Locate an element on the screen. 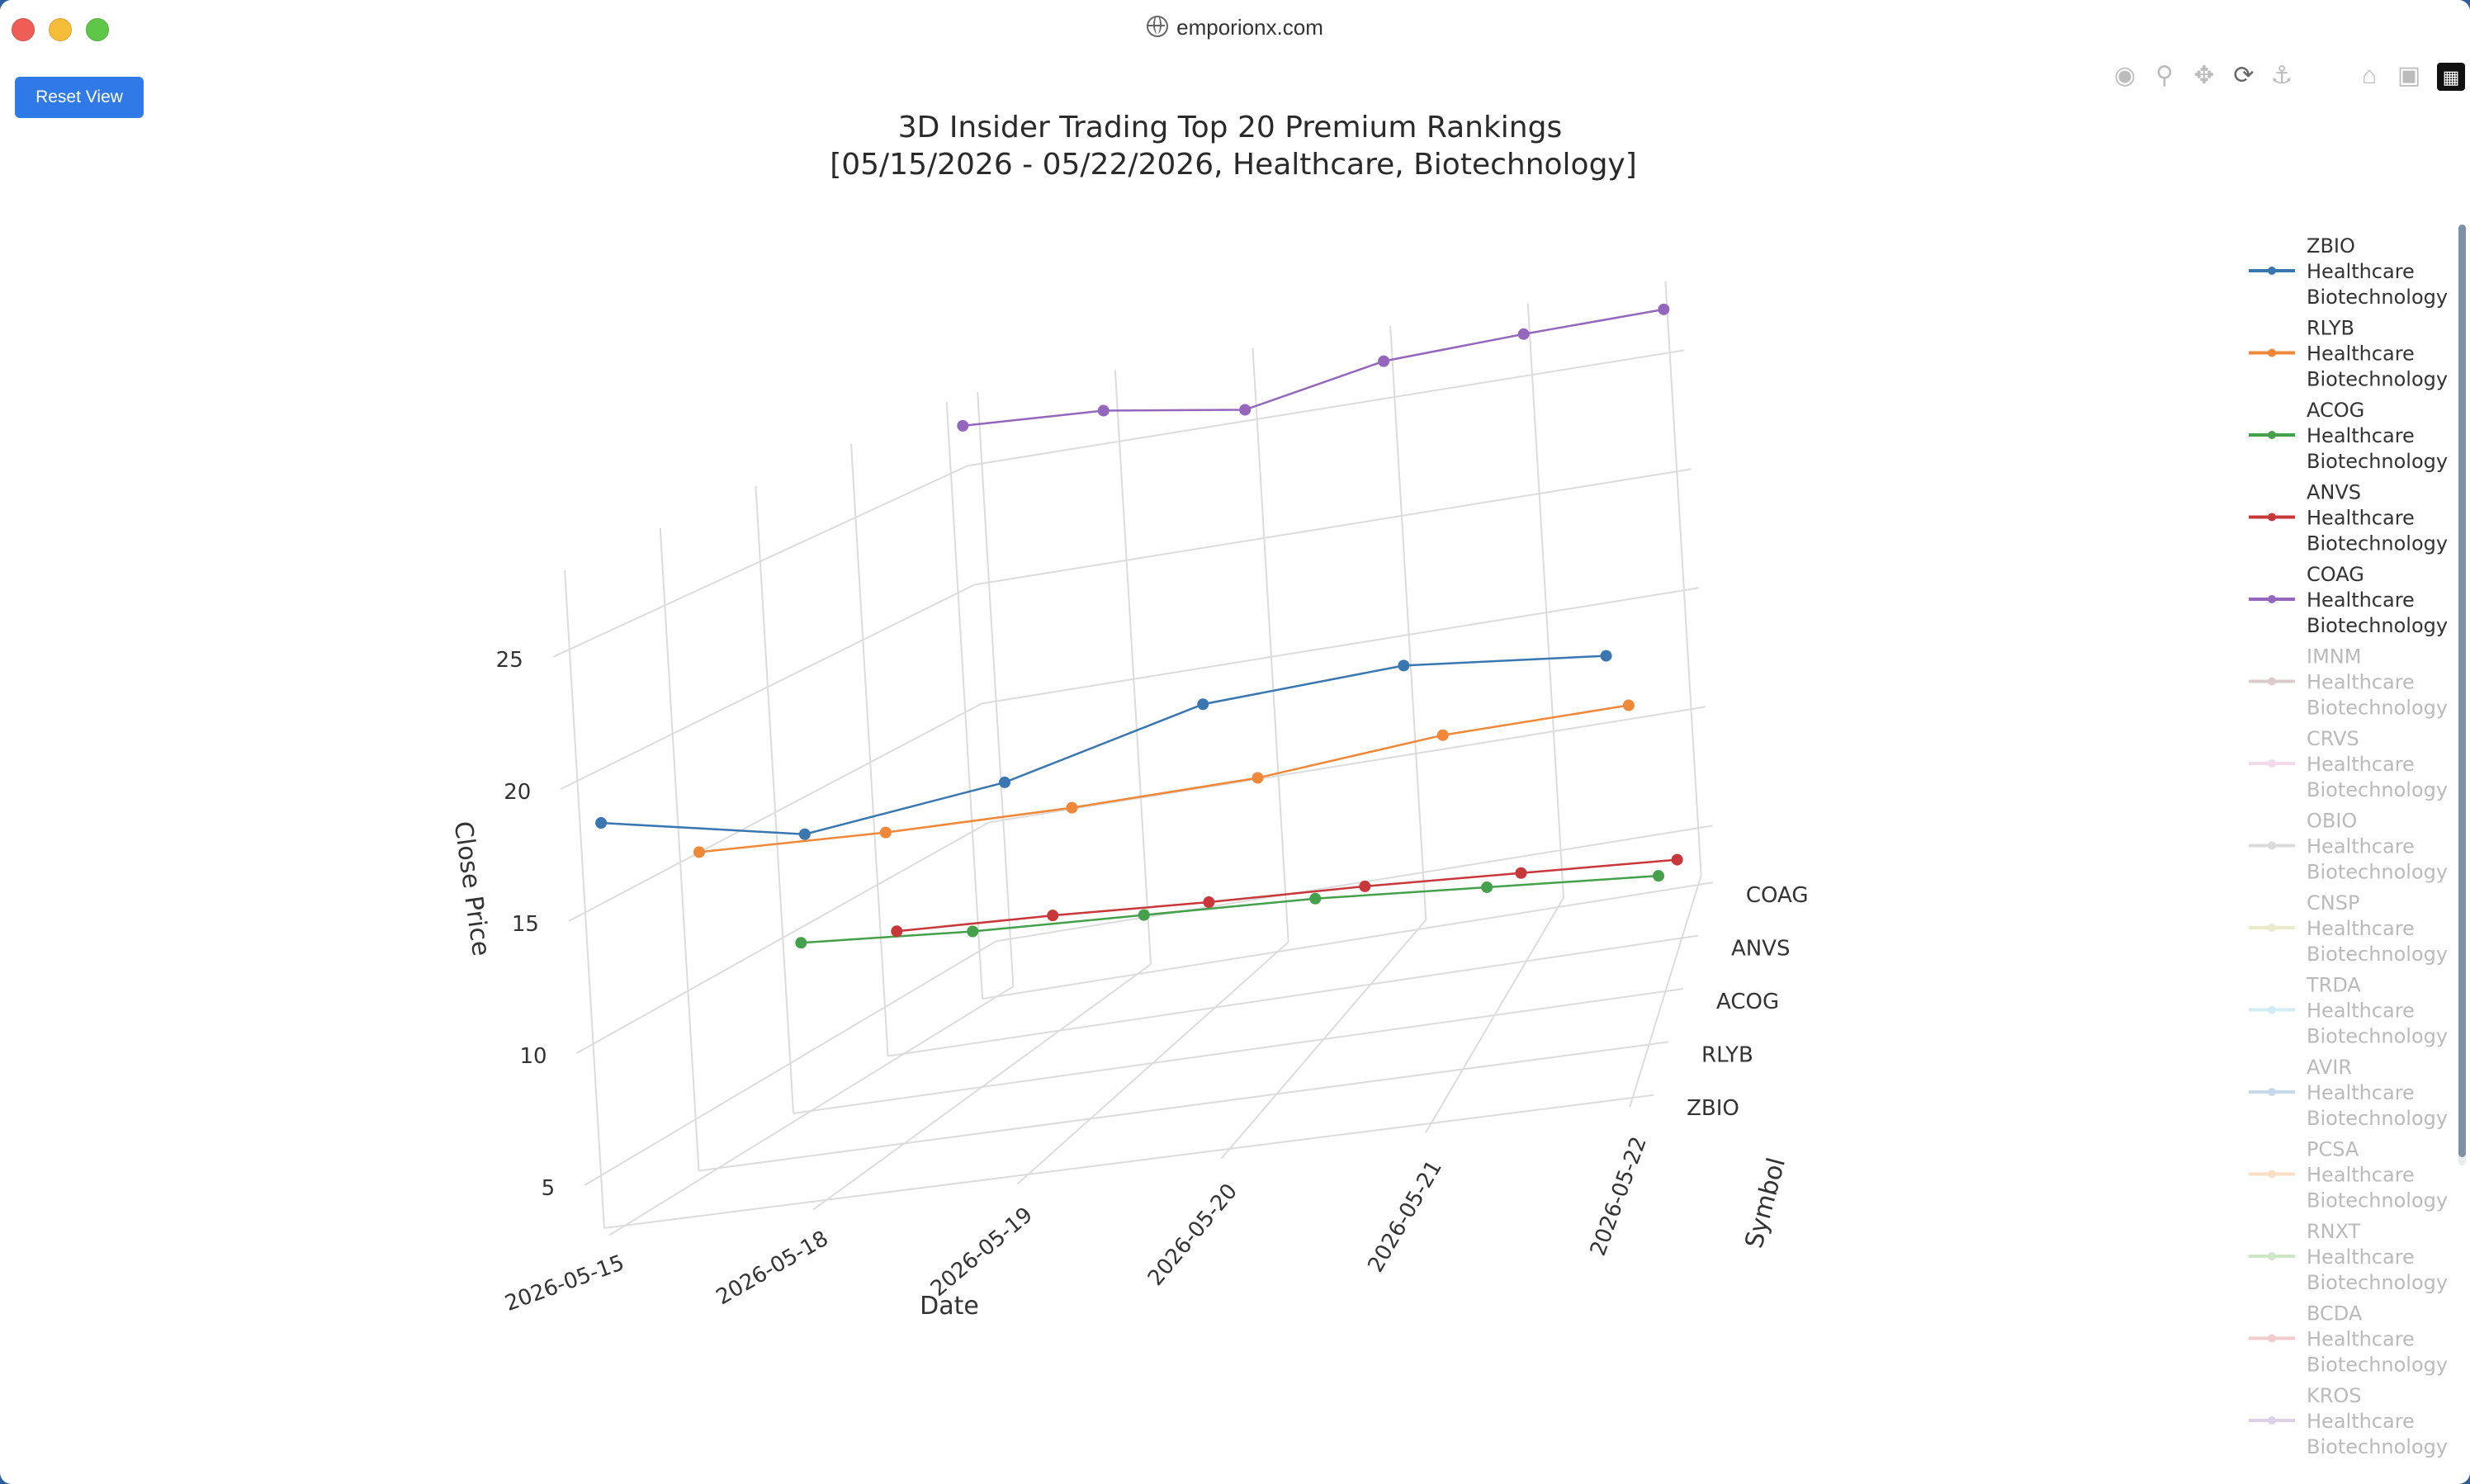  date-tick-label: 2026-05-18 is located at coordinates (772, 1268).